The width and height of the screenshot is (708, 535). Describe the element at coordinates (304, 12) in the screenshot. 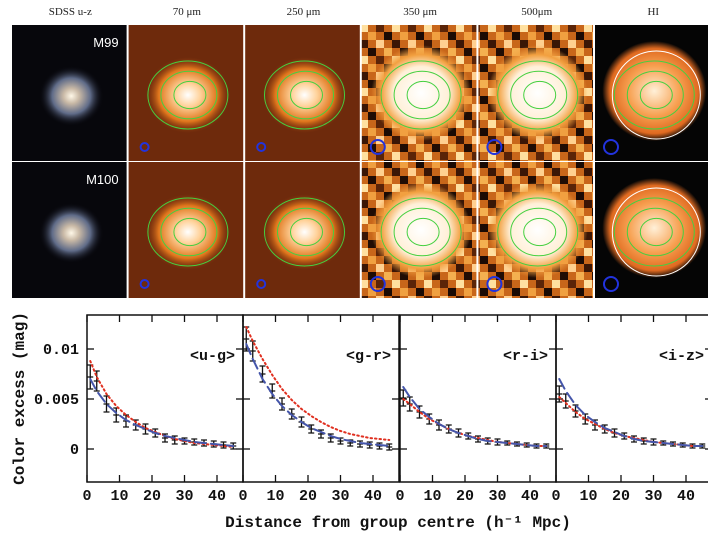

I see `column-header: 250 μm` at that location.